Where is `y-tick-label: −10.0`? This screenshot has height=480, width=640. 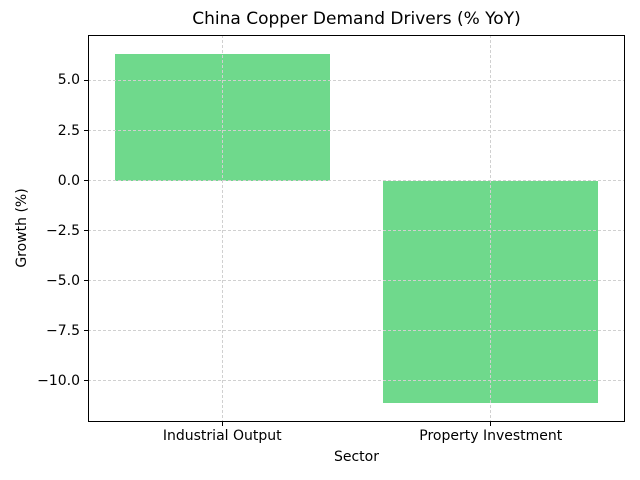 y-tick-label: −10.0 is located at coordinates (58, 380).